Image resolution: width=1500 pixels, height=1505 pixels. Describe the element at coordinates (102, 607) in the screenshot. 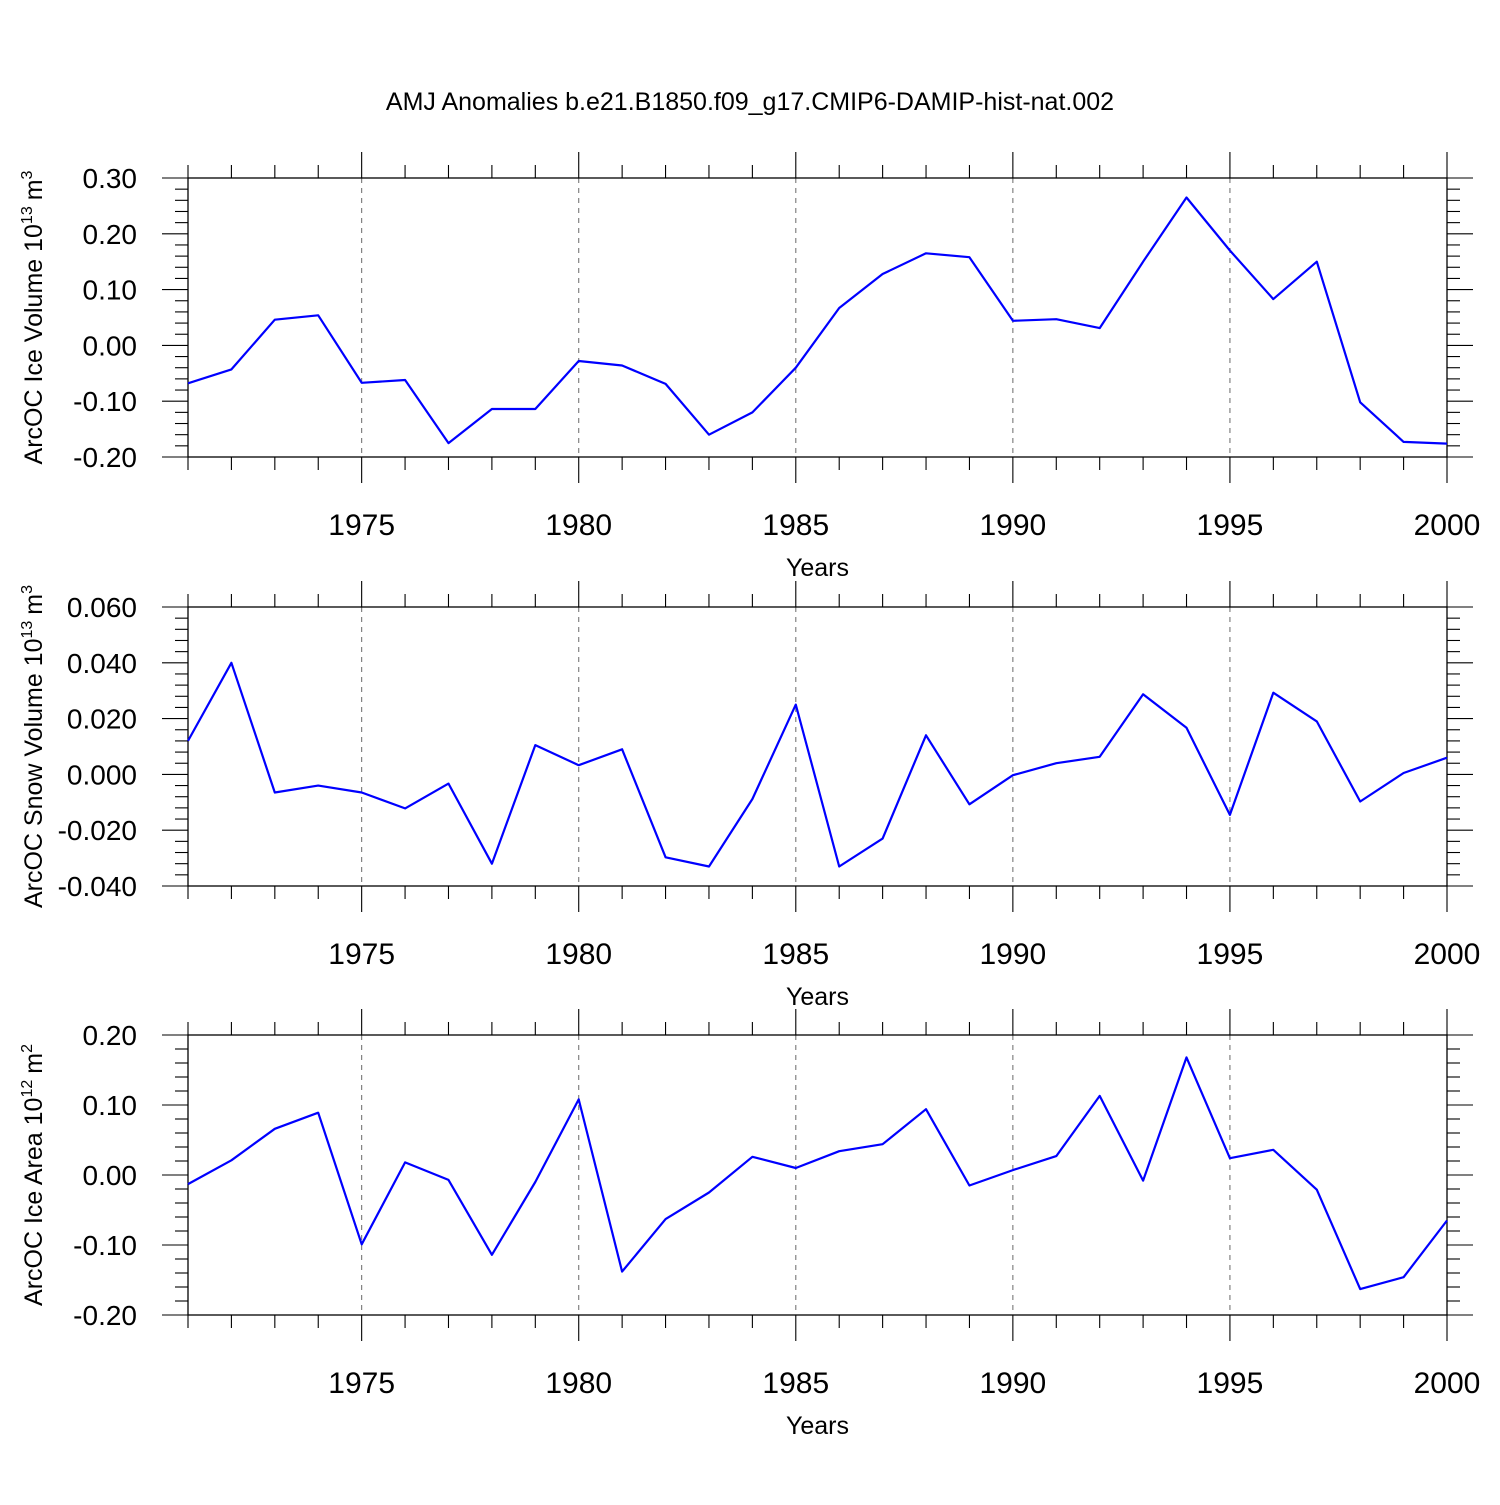

I see `y-tick-label: 0.060` at that location.